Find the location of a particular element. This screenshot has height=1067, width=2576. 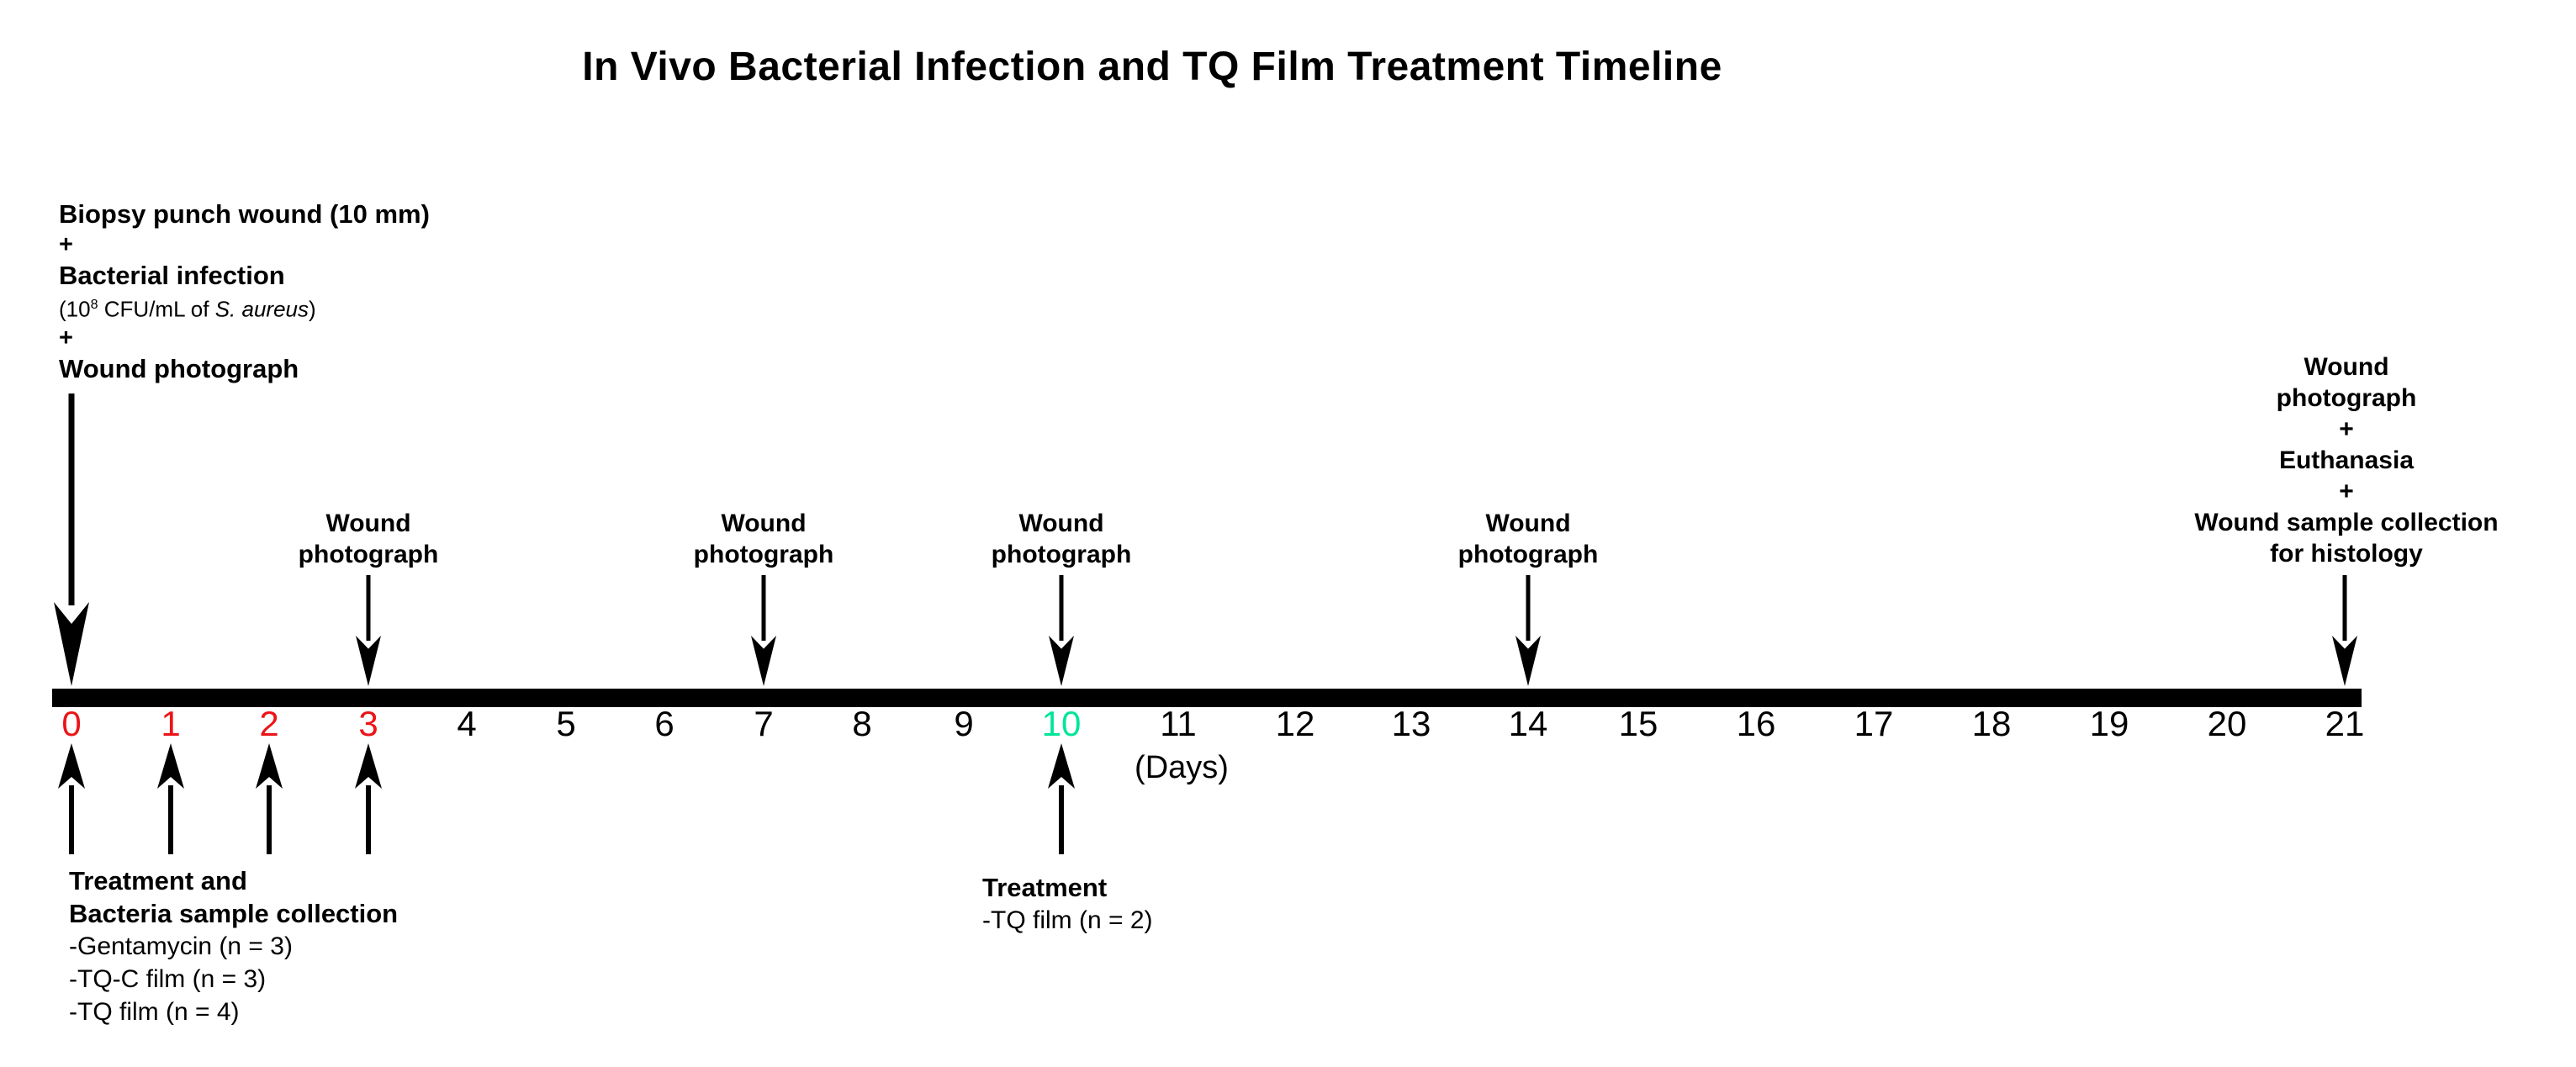

day-tick-13: 13 is located at coordinates (1411, 723).